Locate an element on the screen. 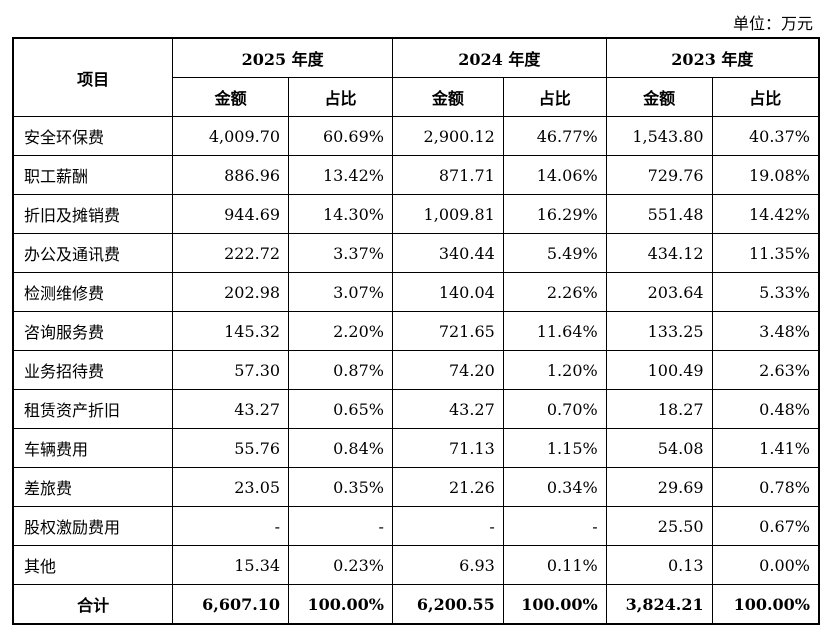 Image resolution: width=831 pixels, height=634 pixels. table-row: 差旅费 23.05 0.35% 21.26 0.34% 29.69 0.78% is located at coordinates (416, 487).